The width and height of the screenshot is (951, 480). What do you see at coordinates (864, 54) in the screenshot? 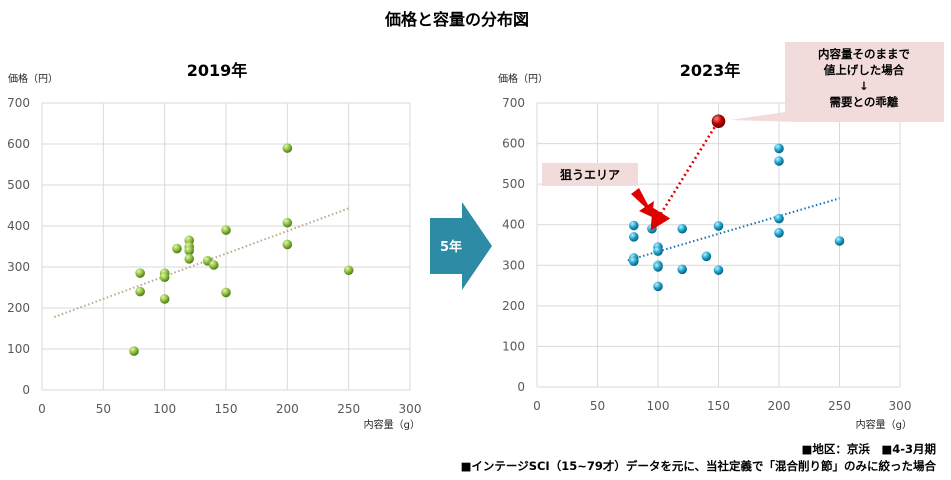
I see `callout-line: 内容量そのままで` at bounding box center [864, 54].